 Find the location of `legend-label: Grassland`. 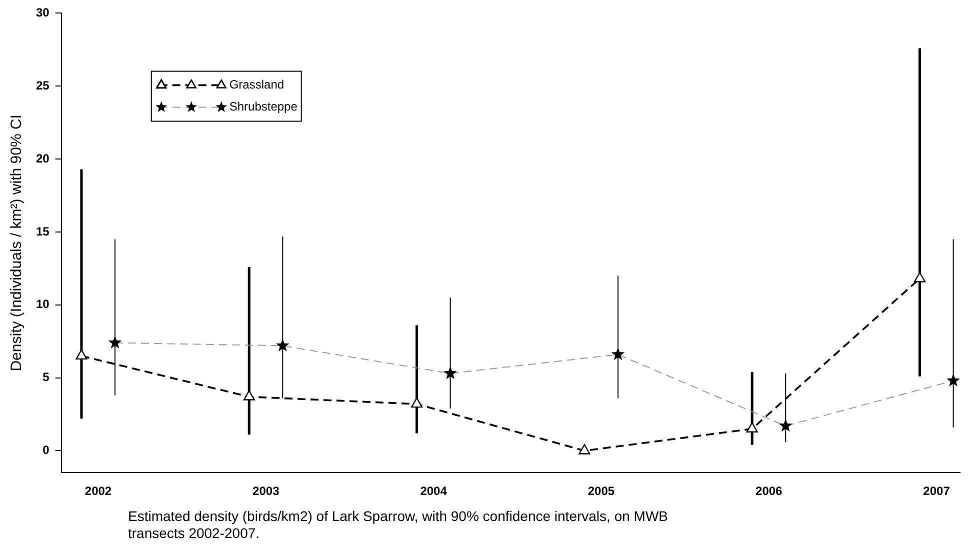

legend-label: Grassland is located at coordinates (256, 85).